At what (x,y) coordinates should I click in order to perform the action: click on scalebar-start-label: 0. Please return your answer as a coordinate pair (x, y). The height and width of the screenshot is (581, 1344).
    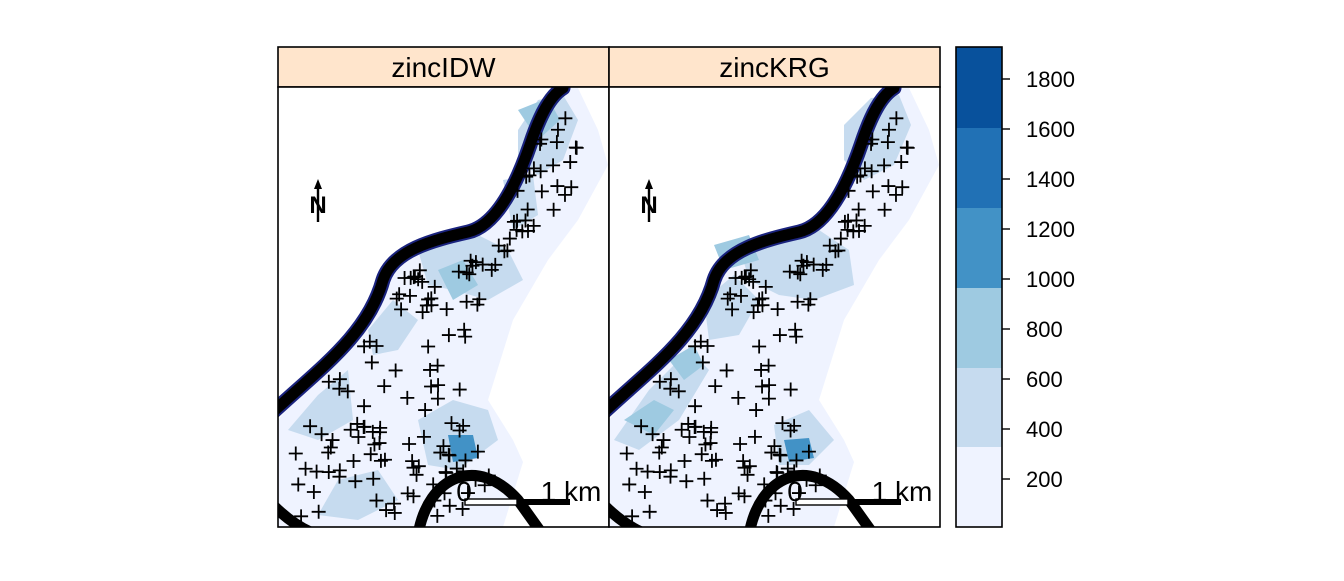
    Looking at the image, I should click on (464, 491).